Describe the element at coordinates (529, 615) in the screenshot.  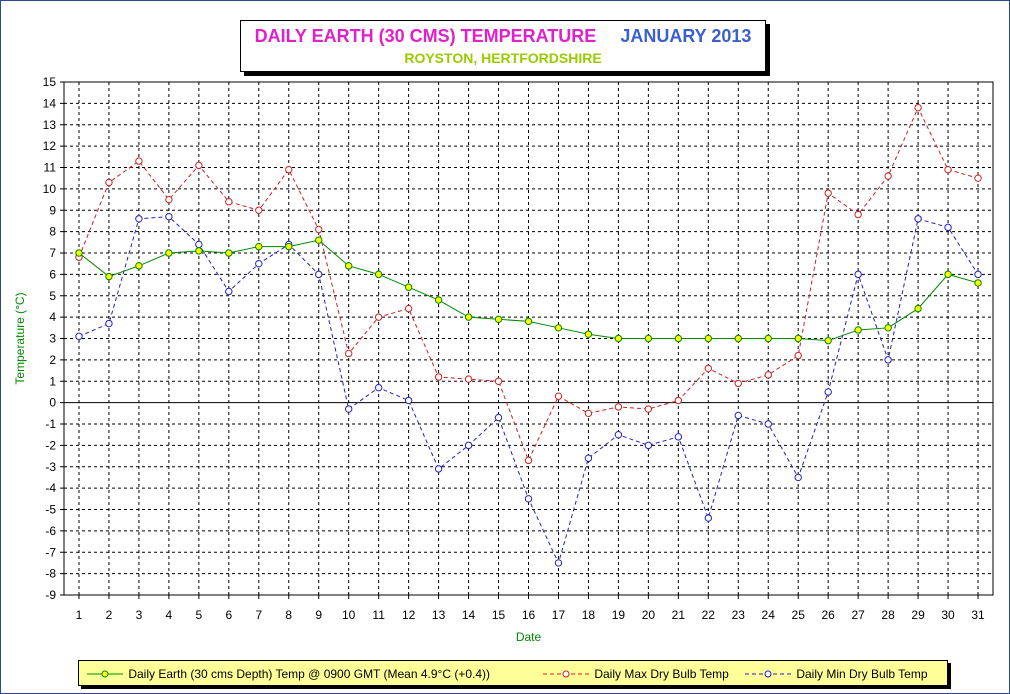
I see `x-tick-label: 16` at that location.